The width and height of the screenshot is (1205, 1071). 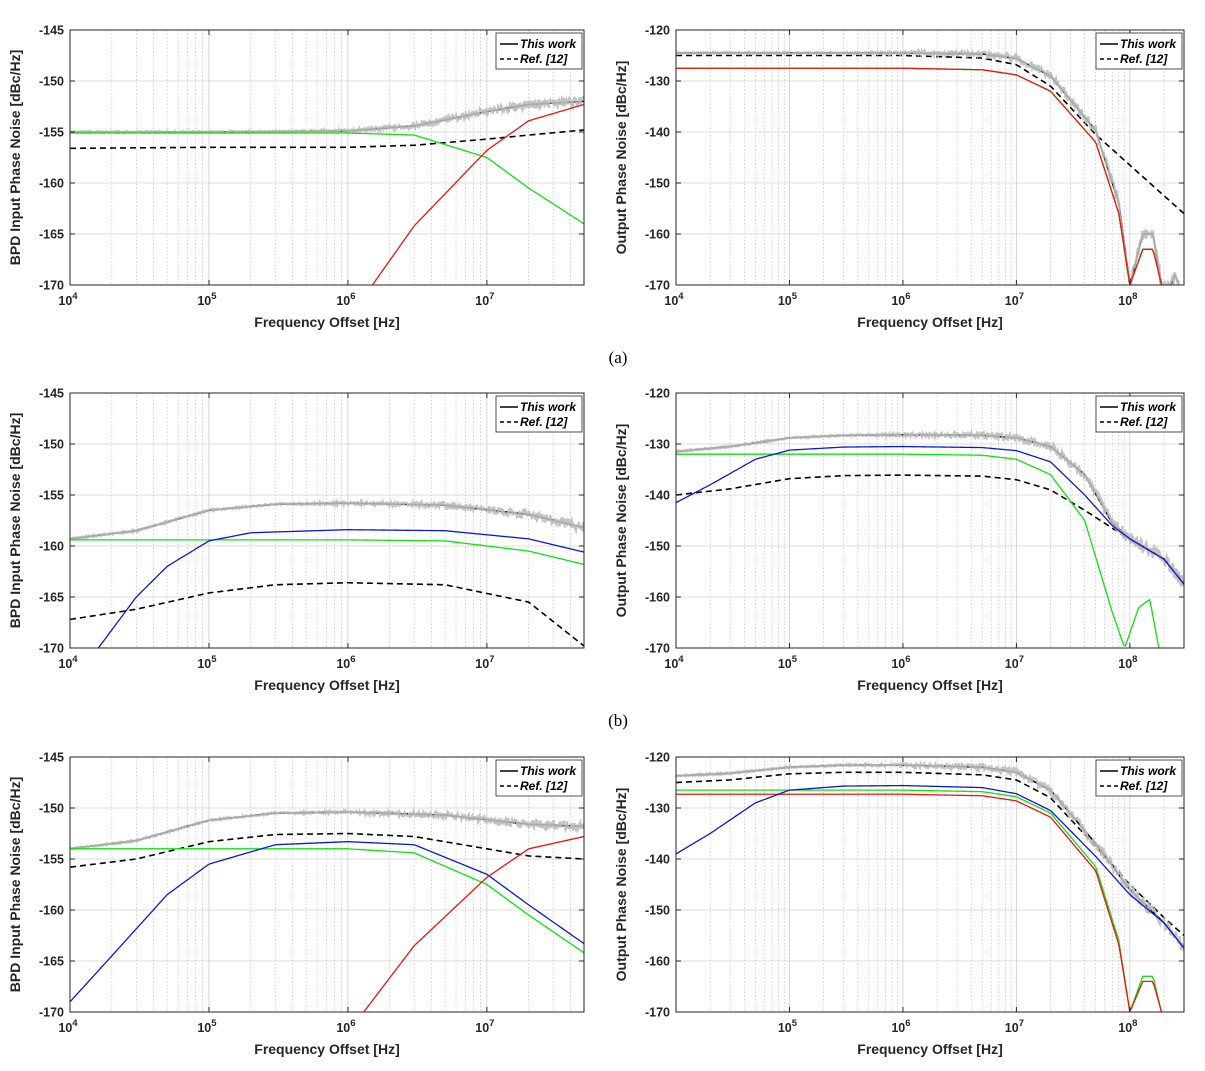 I want to click on y-tick-label: -120, so click(x=657, y=31).